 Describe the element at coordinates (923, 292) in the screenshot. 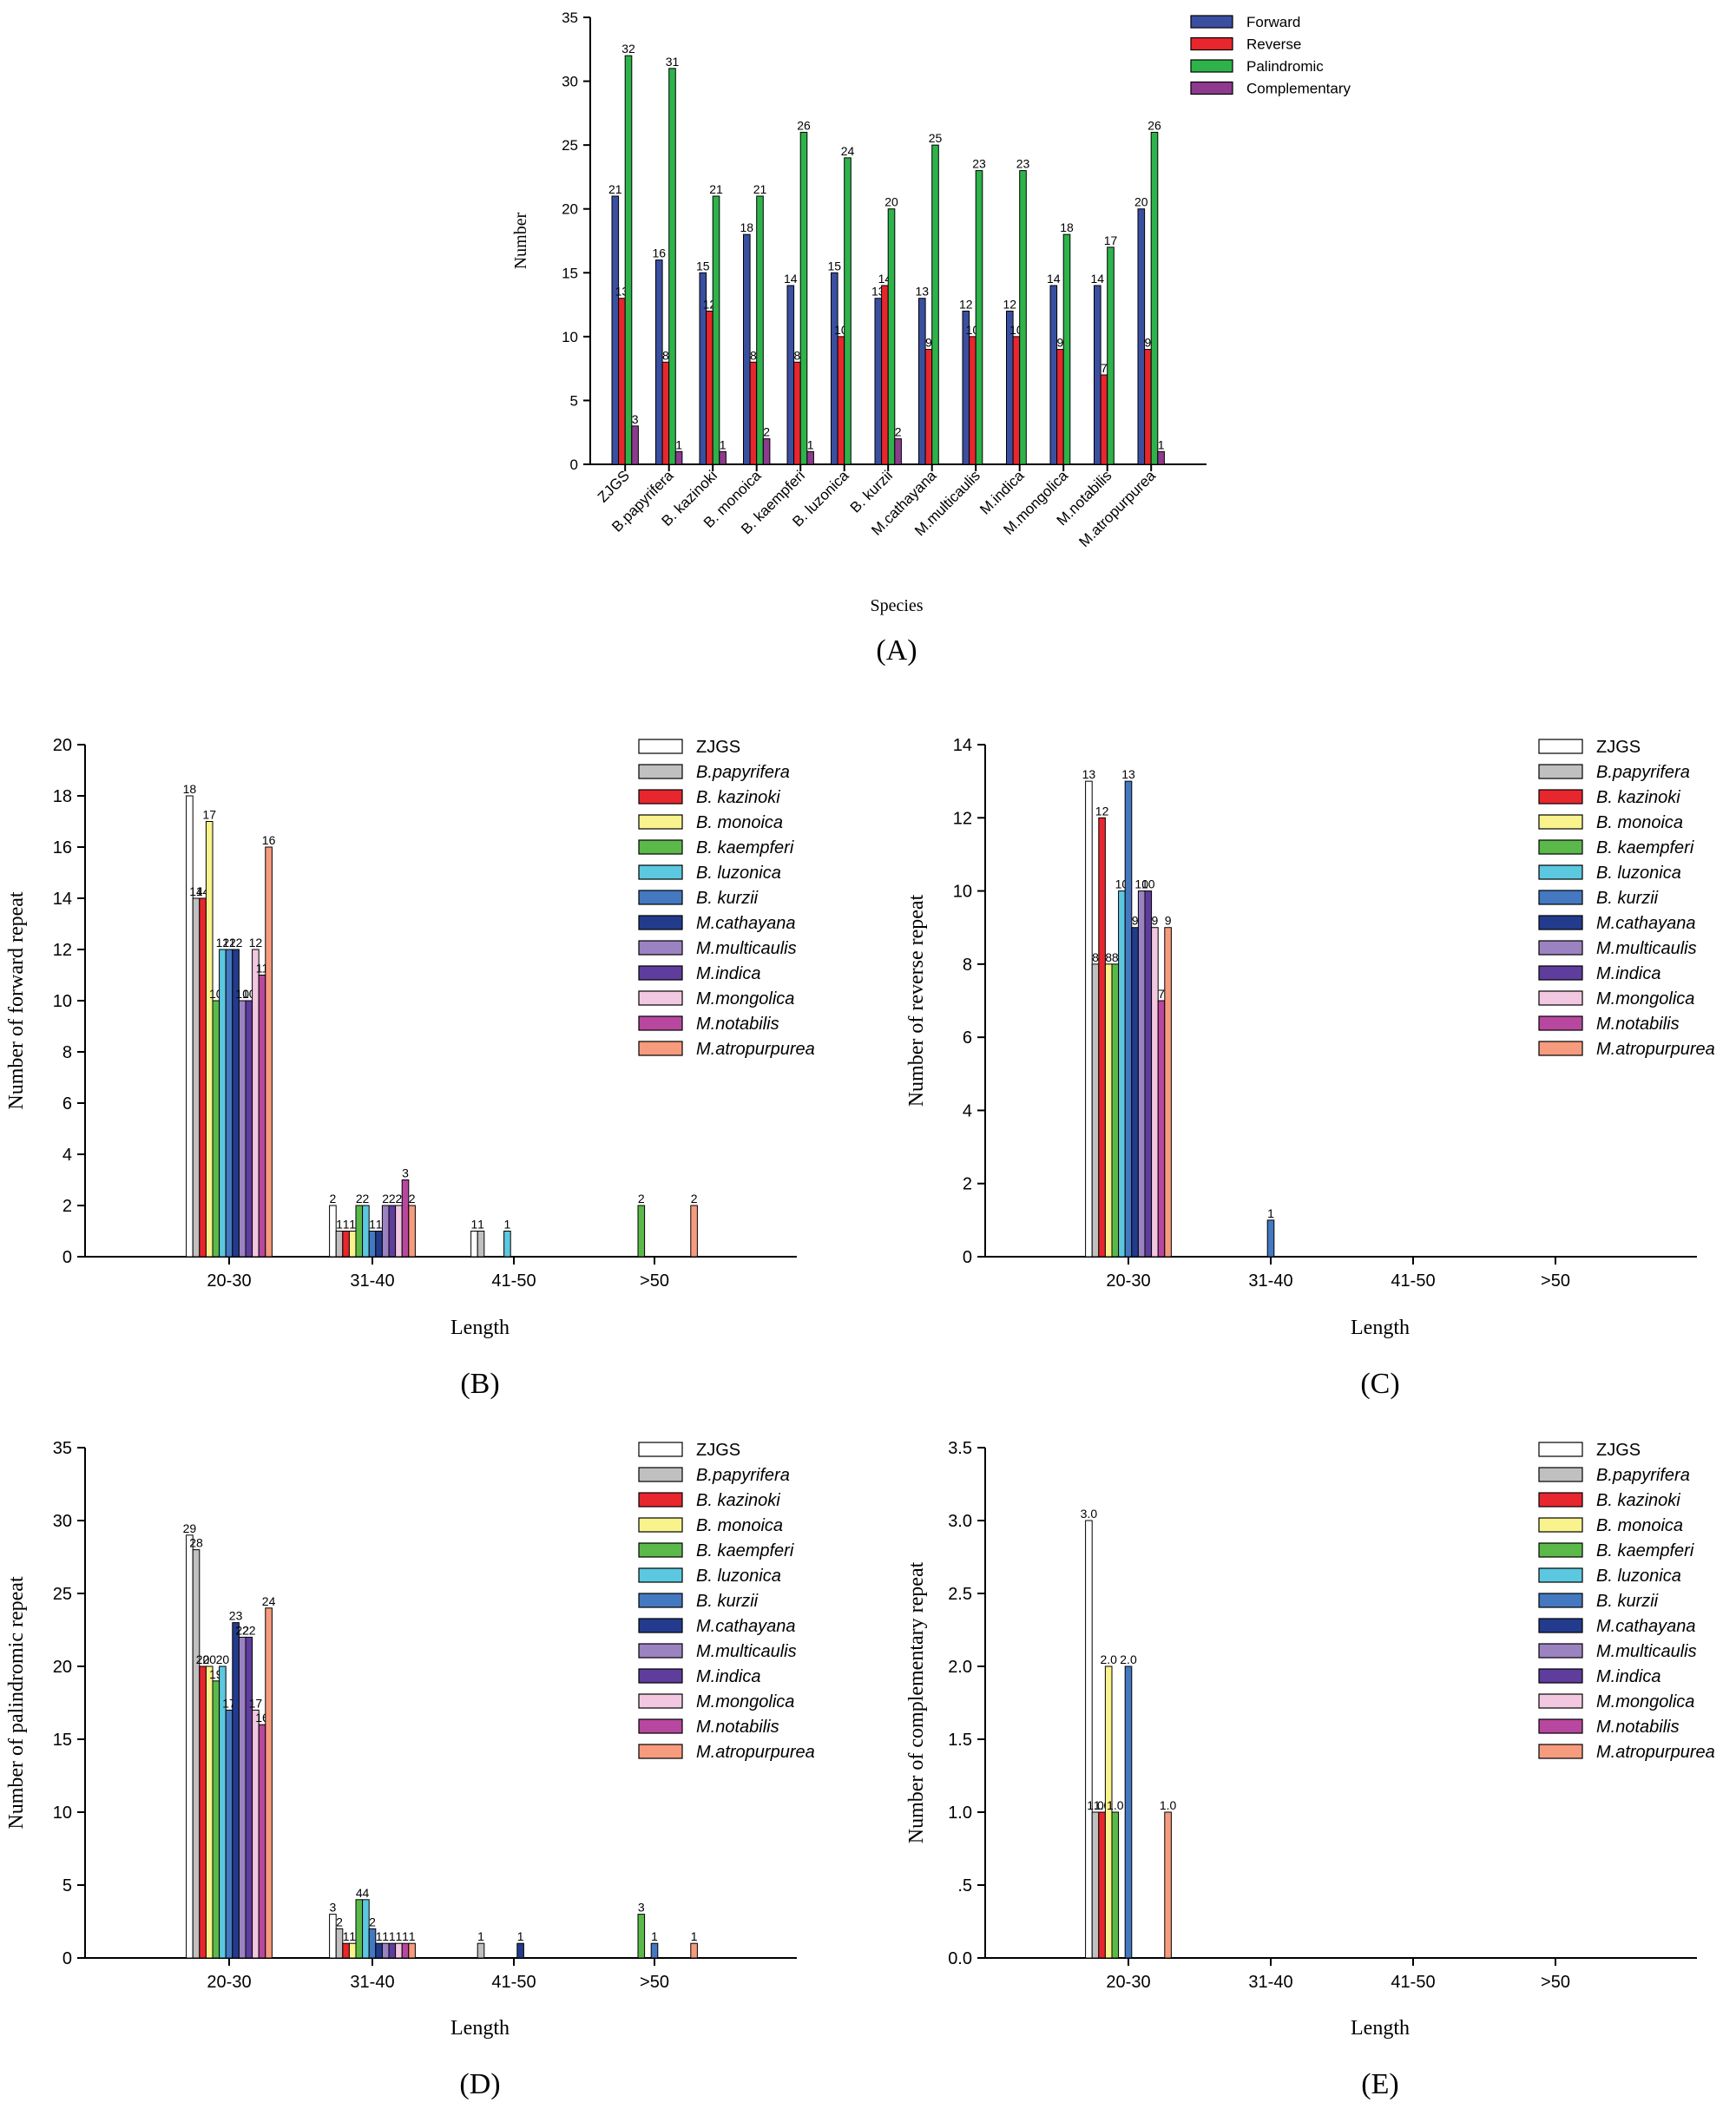

I see `data-label: 13` at that location.